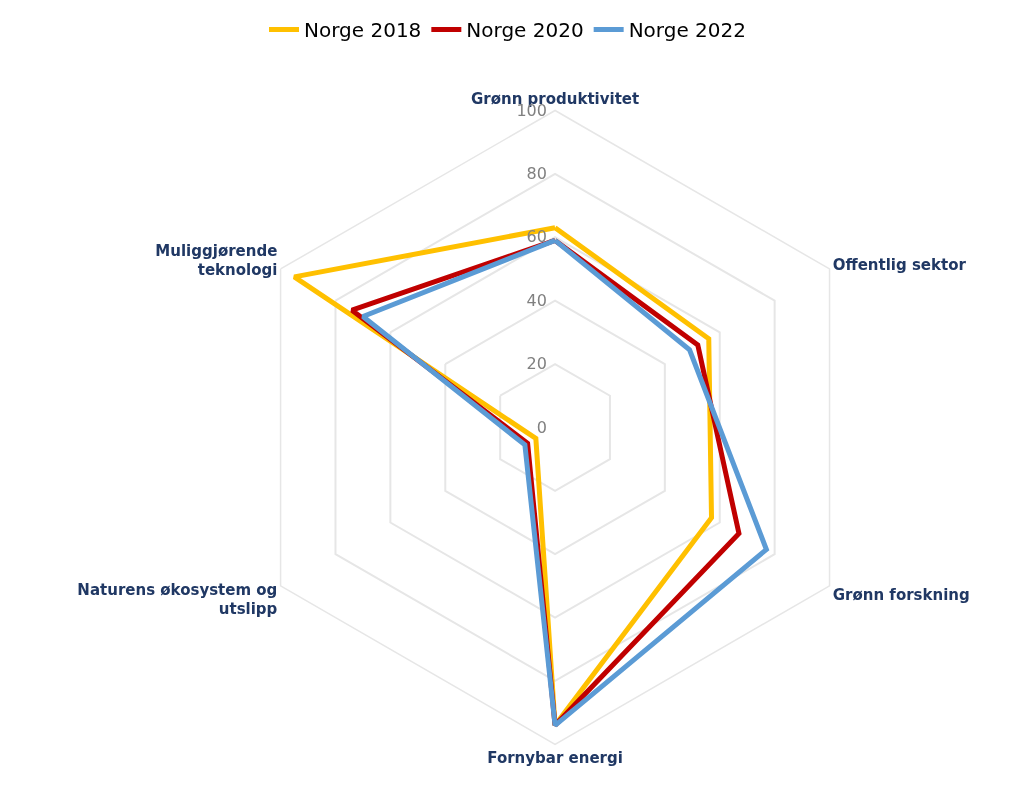 Image resolution: width=1015 pixels, height=793 pixels. I want to click on legend-label: Norge 2020, so click(525, 30).